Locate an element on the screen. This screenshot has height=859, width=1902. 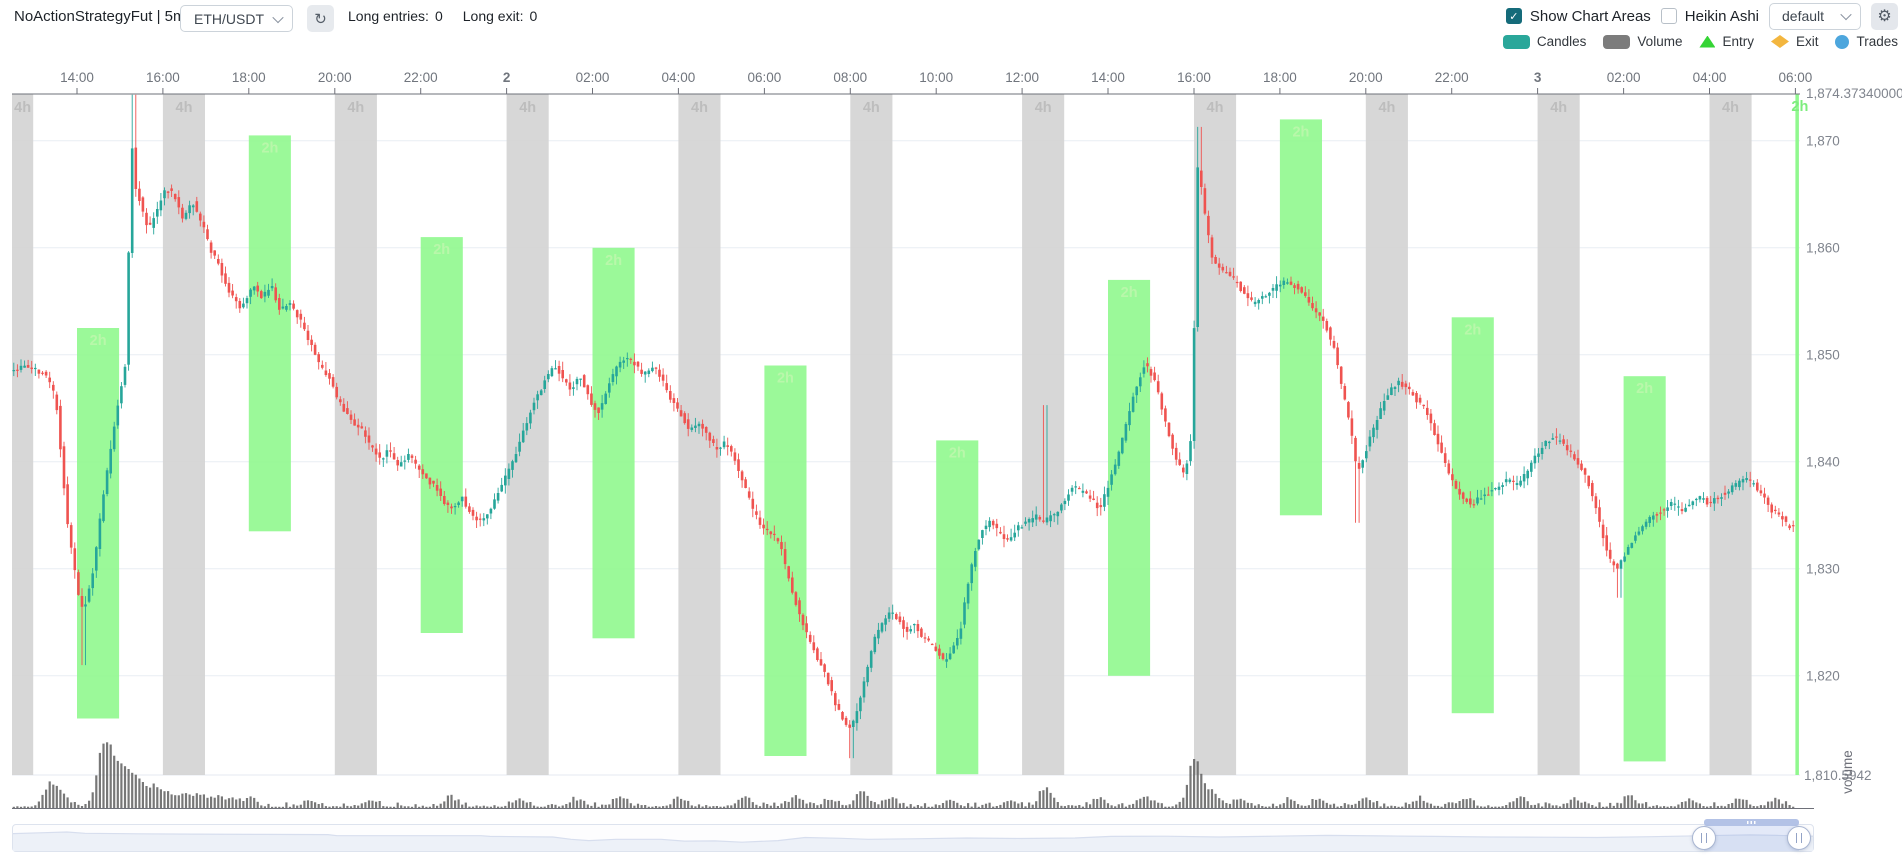
chart-controls: ✓ Show Chart Areas Heikin Ashi default ⚙ is located at coordinates (1701, 16).